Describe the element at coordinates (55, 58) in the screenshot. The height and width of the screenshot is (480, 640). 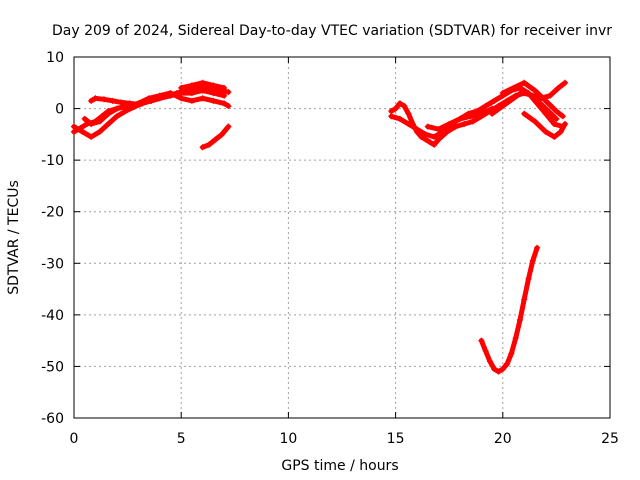
I see `y-tick-label-7: 10` at that location.